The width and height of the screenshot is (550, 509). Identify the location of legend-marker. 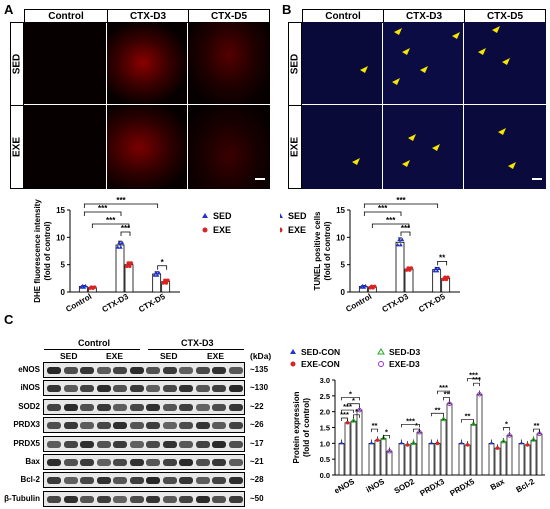
(281, 230).